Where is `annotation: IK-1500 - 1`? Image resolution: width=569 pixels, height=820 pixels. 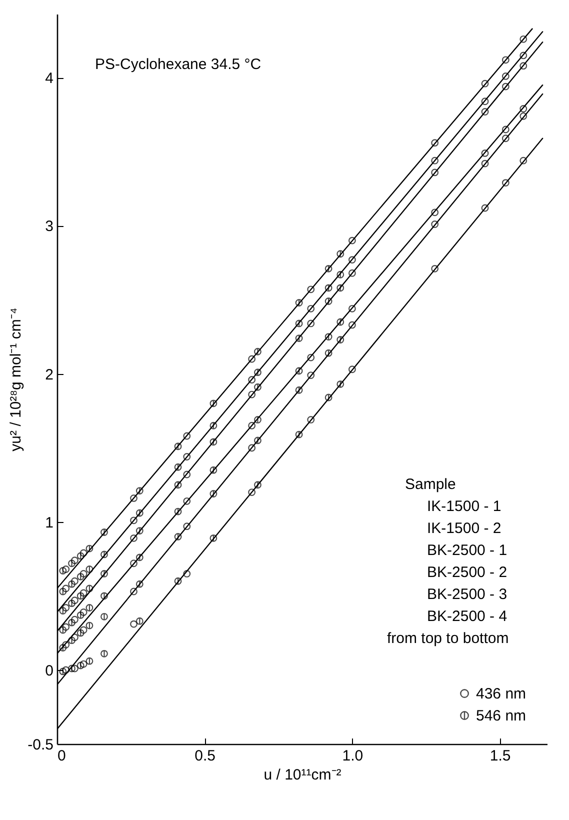 annotation: IK-1500 - 1 is located at coordinates (464, 506).